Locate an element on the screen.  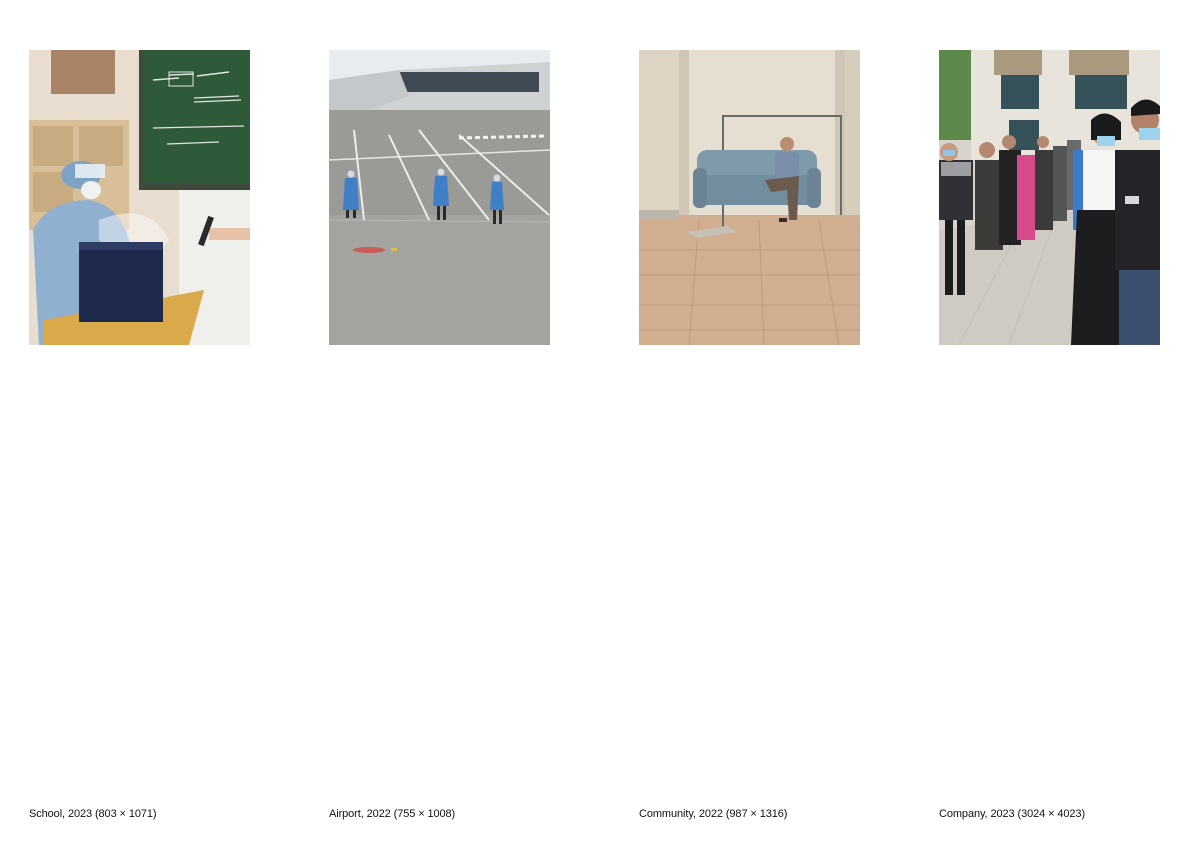
photo-community is located at coordinates (749, 197).